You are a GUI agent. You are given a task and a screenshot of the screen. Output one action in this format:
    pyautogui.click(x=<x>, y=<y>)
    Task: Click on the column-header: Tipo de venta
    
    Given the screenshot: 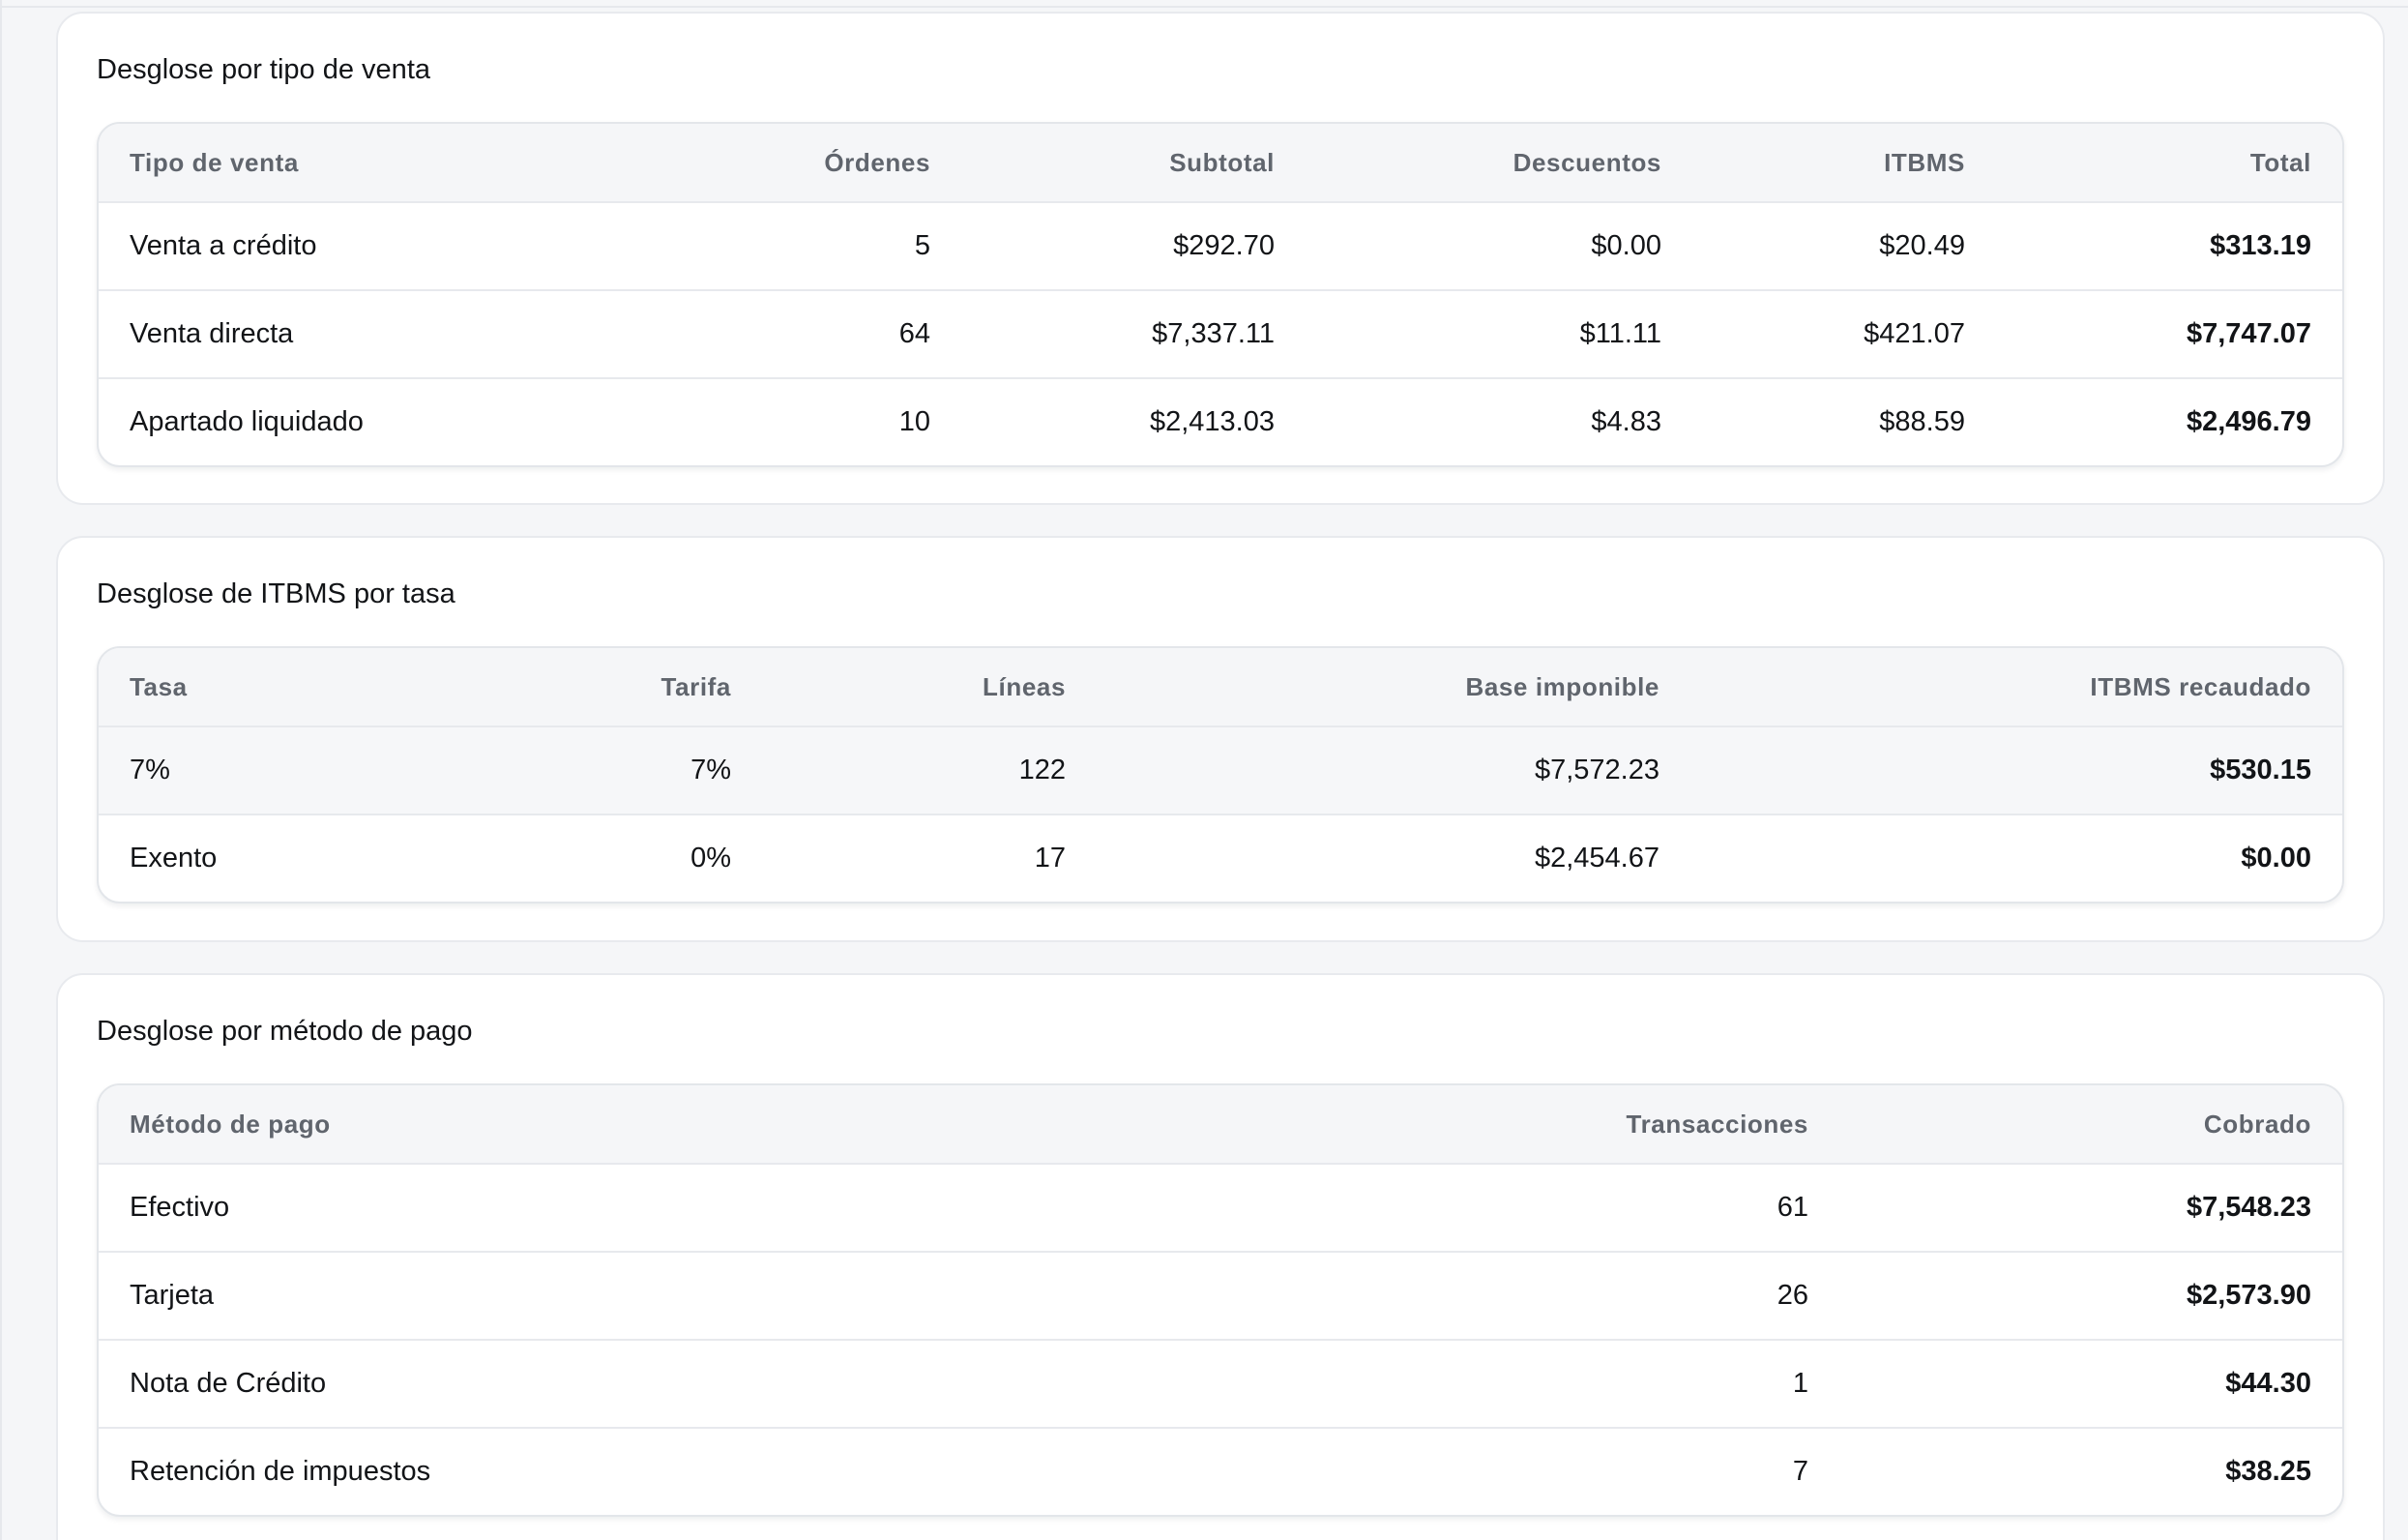 What is the action you would take?
    pyautogui.click(x=214, y=162)
    